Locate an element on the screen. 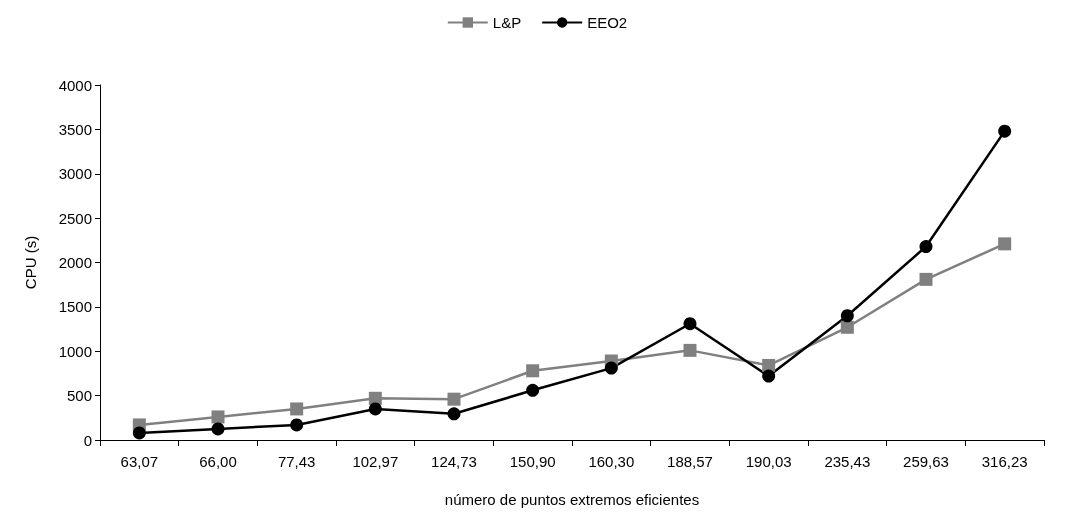 Image resolution: width=1074 pixels, height=525 pixels. x-tick-label: 102,97 is located at coordinates (375, 461).